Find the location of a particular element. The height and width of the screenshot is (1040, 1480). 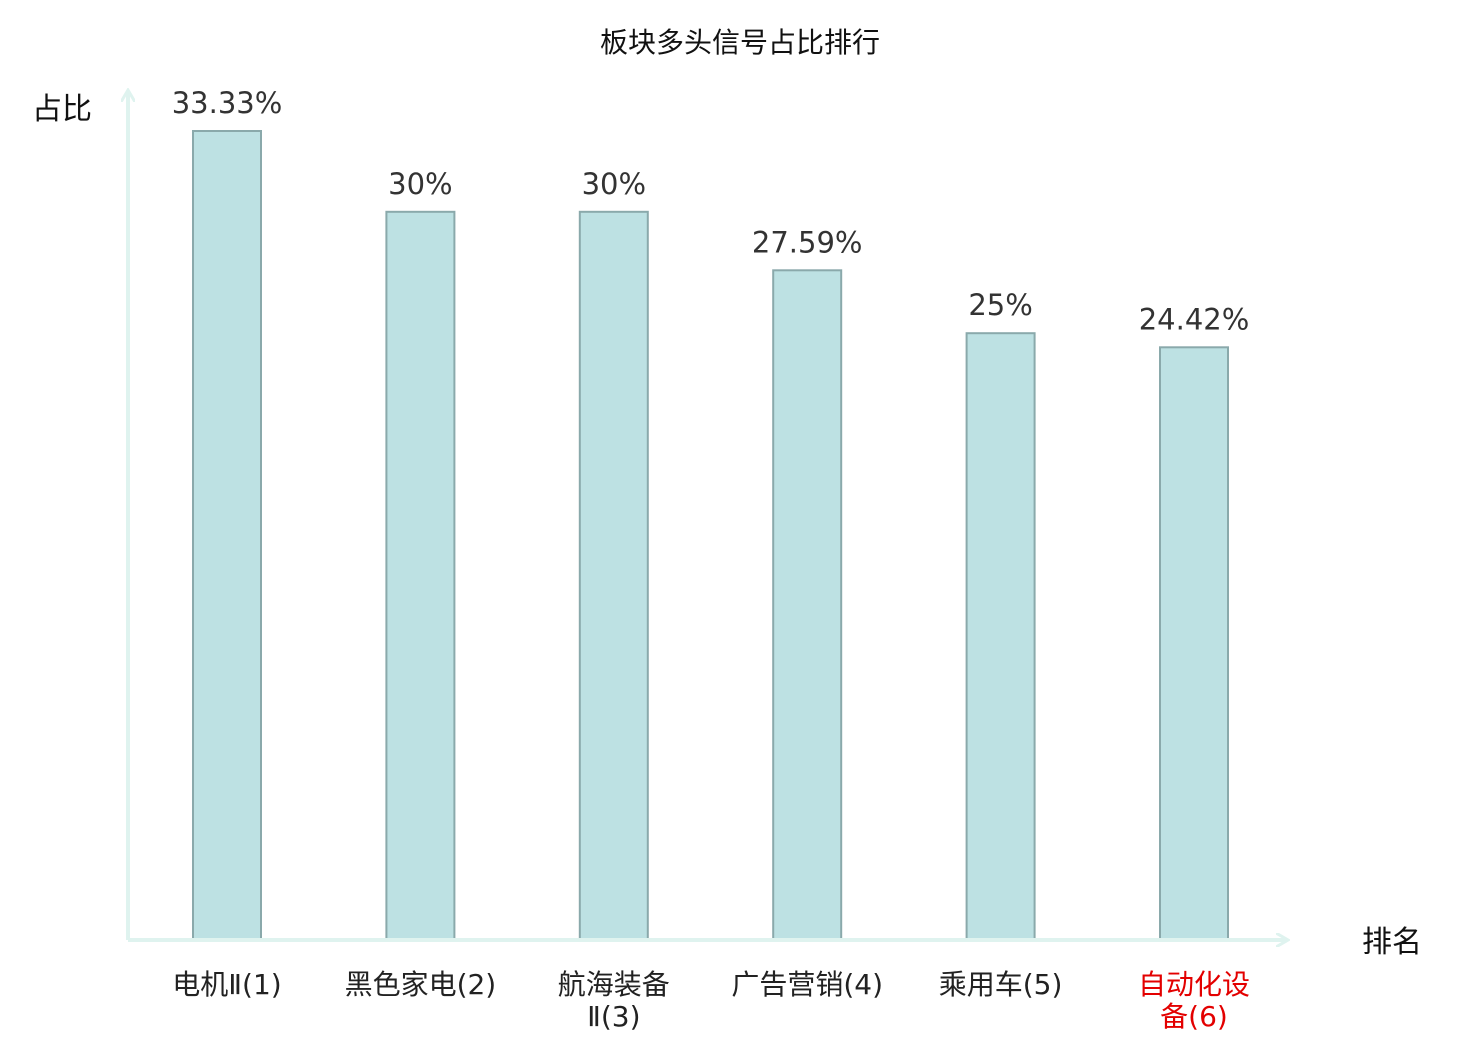

x-tick-label: 航海装备 is located at coordinates (614, 984).